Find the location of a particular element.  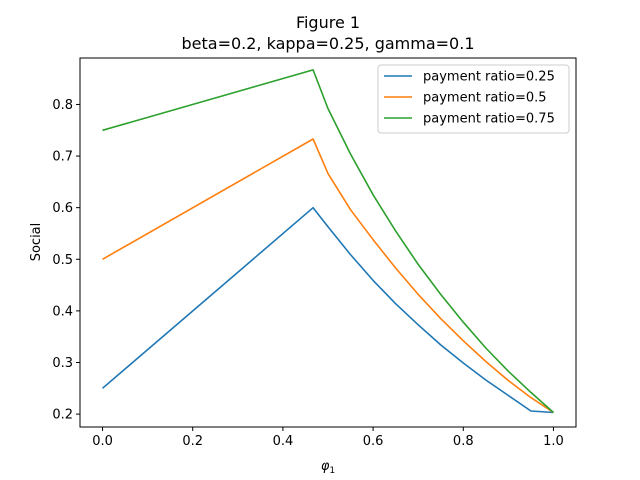

x-tick-label: 1.0 is located at coordinates (553, 441).